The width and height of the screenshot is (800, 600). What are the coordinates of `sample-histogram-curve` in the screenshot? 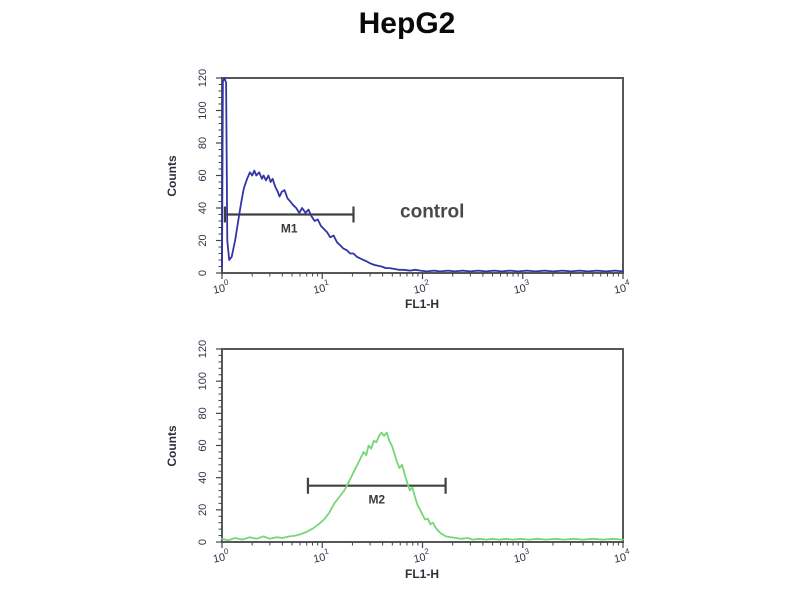 It's located at (422, 486).